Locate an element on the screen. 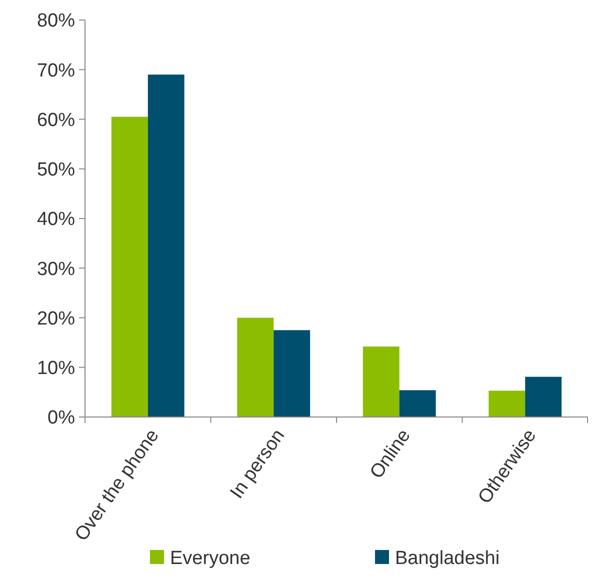  y-tick-label: 40% is located at coordinates (56, 219).